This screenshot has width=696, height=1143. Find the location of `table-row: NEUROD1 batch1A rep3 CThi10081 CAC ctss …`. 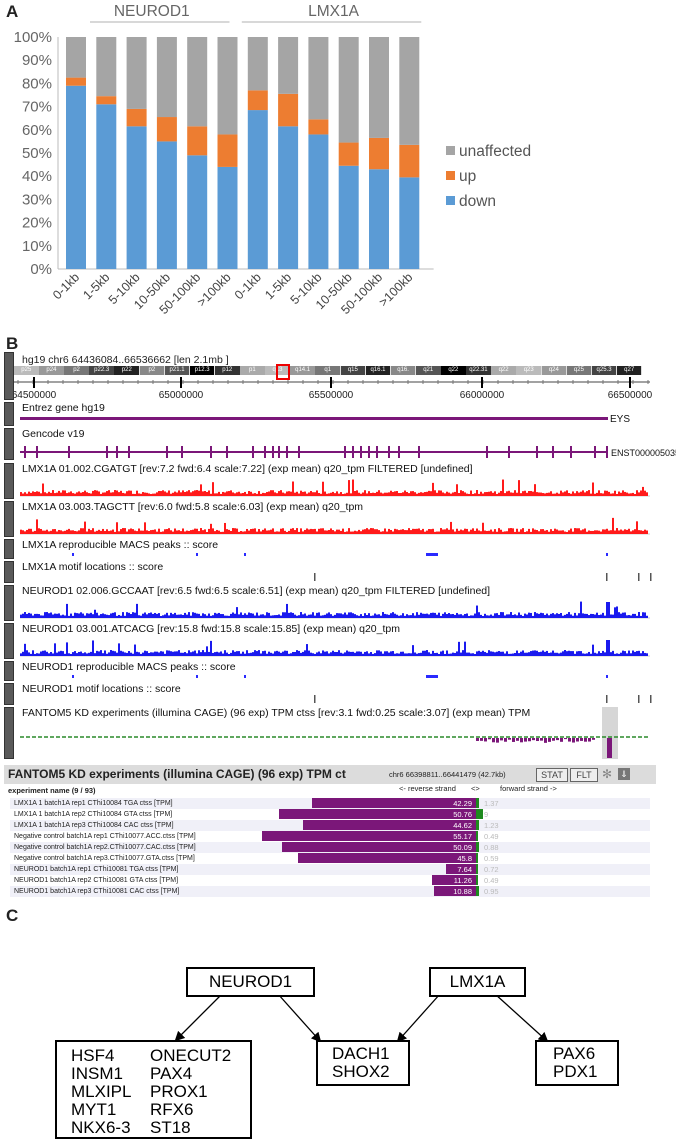

table-row: NEUROD1 batch1A rep3 CThi10081 CAC ctss … is located at coordinates (330, 891).